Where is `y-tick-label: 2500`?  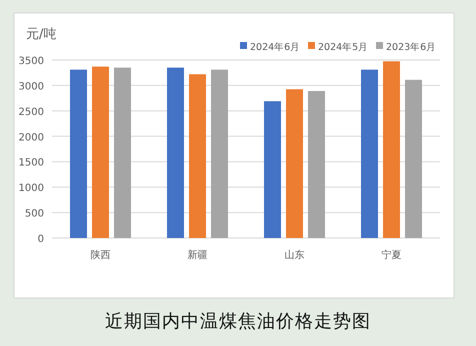 y-tick-label: 2500 is located at coordinates (31, 112).